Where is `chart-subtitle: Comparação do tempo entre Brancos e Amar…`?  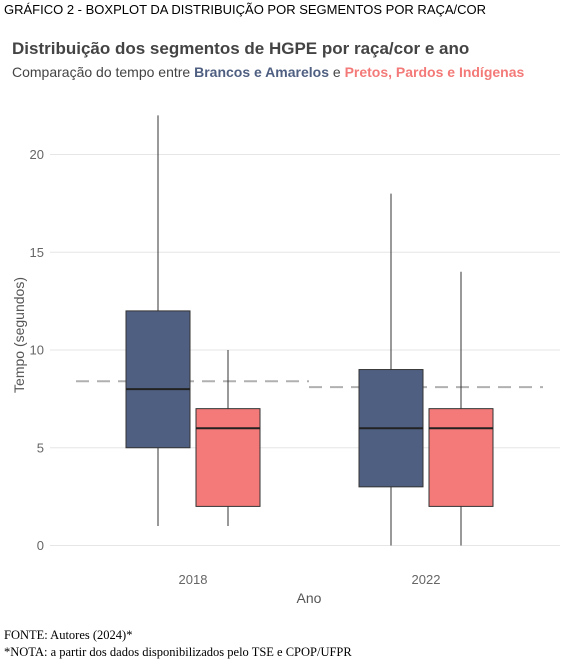 chart-subtitle: Comparação do tempo entre Brancos e Amar… is located at coordinates (268, 72).